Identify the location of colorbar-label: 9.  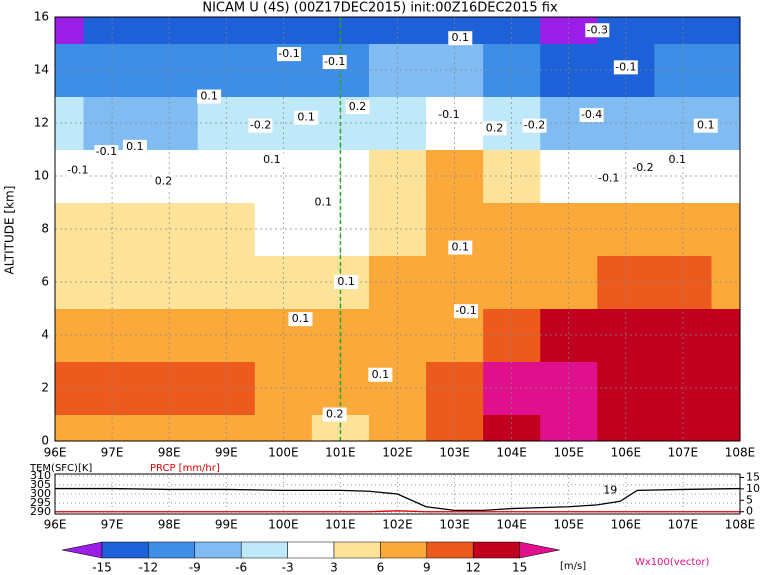
(427, 568).